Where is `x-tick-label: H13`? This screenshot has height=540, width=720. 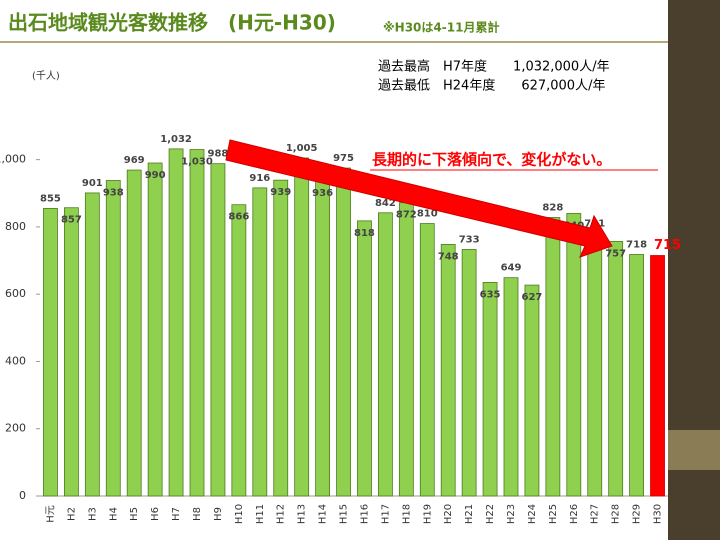 x-tick-label: H13 is located at coordinates (302, 514).